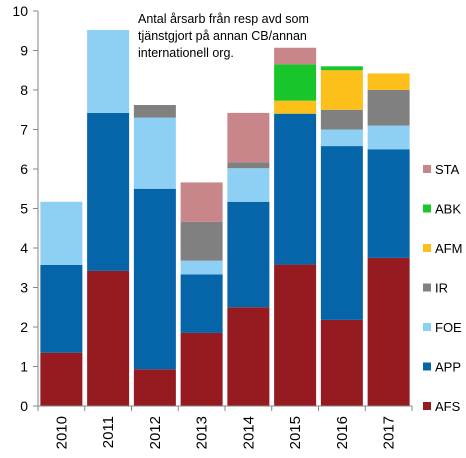 This screenshot has height=458, width=466. What do you see at coordinates (295, 107) in the screenshot?
I see `bar-segment-afm-2015` at bounding box center [295, 107].